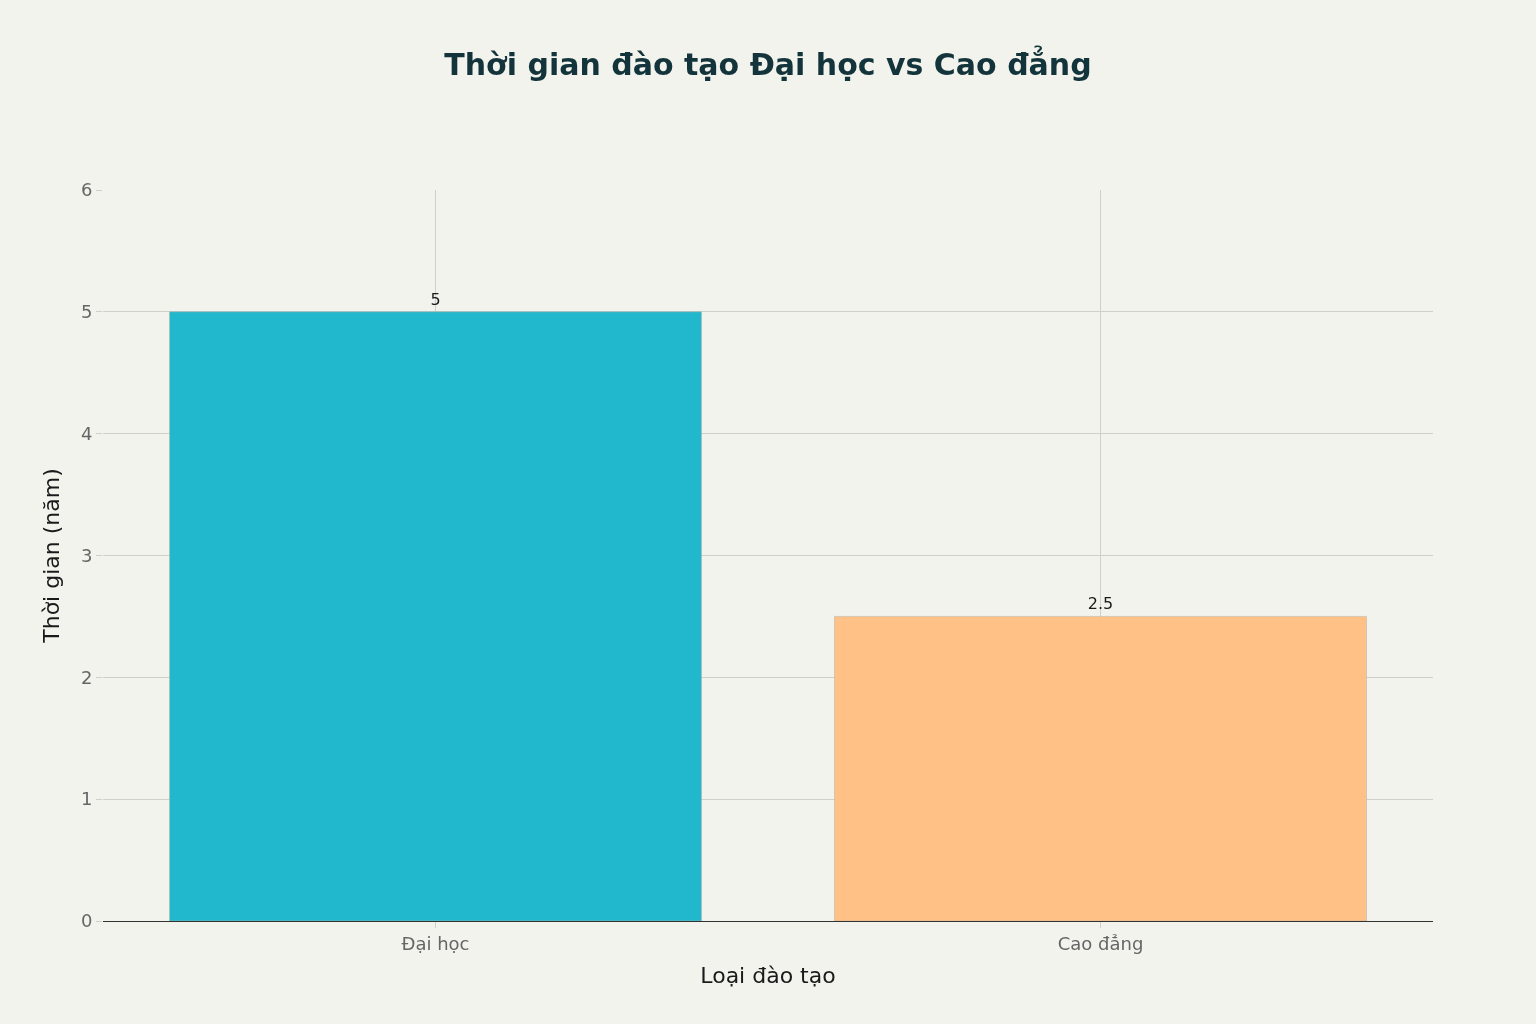  Describe the element at coordinates (768, 64) in the screenshot. I see `chart-title: Thời gian đào tạo Đại học vs Cao đẳng` at that location.